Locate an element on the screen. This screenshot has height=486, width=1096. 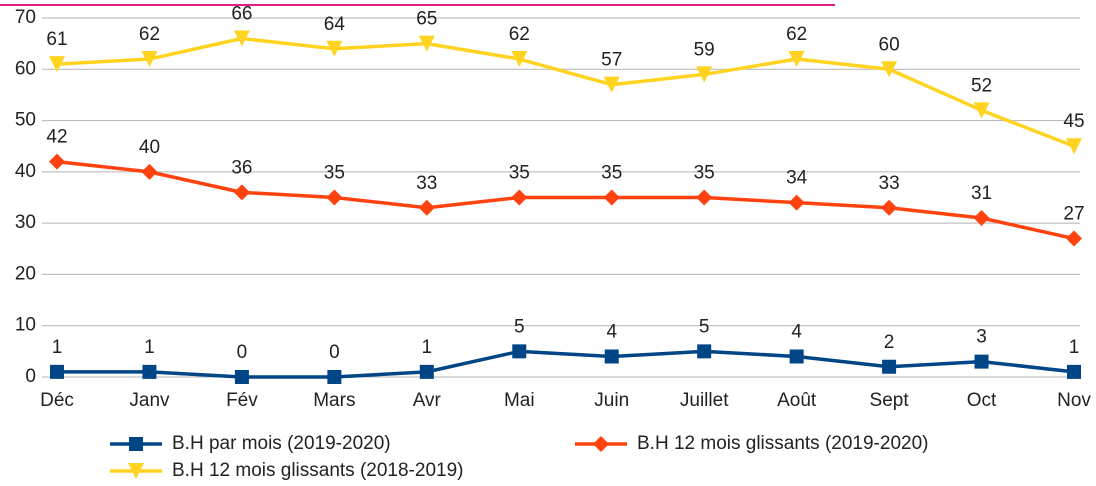
data-label: 57 is located at coordinates (611, 60).